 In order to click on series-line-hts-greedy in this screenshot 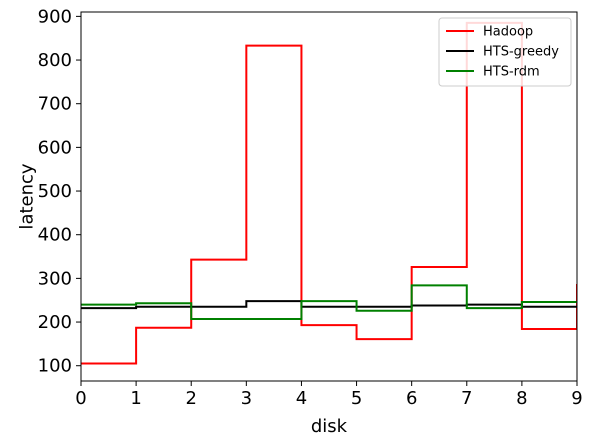, I will do `click(329, 305)`.